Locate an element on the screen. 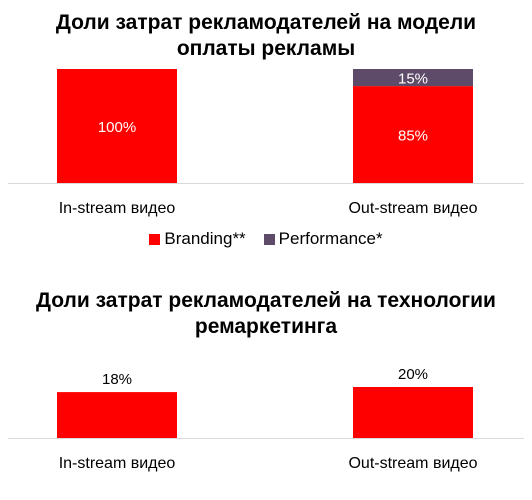 The height and width of the screenshot is (500, 532). chart2-title-line1: Доли затрат рекламодателей на технологии is located at coordinates (266, 300).